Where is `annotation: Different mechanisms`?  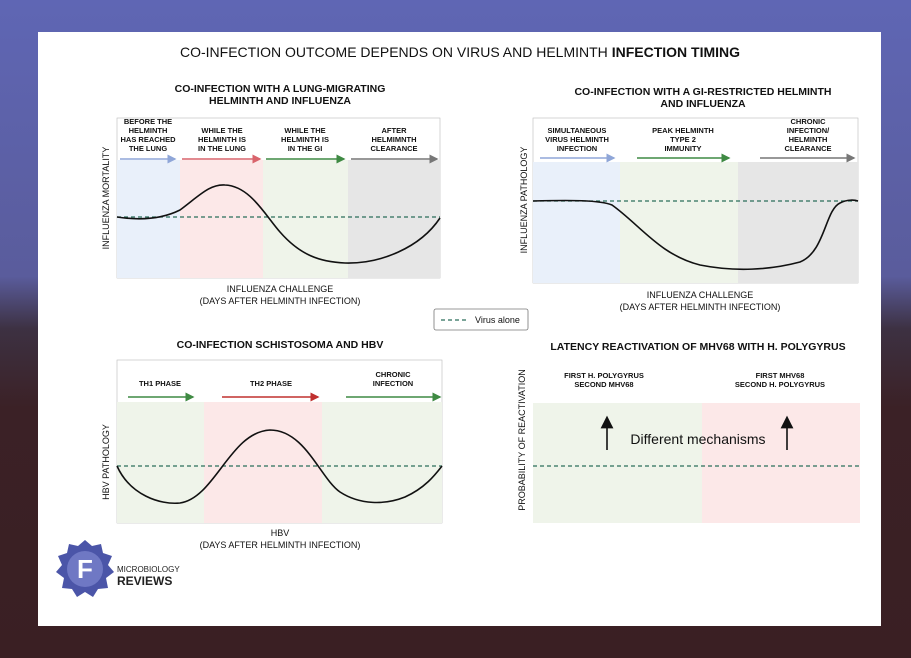 annotation: Different mechanisms is located at coordinates (697, 439).